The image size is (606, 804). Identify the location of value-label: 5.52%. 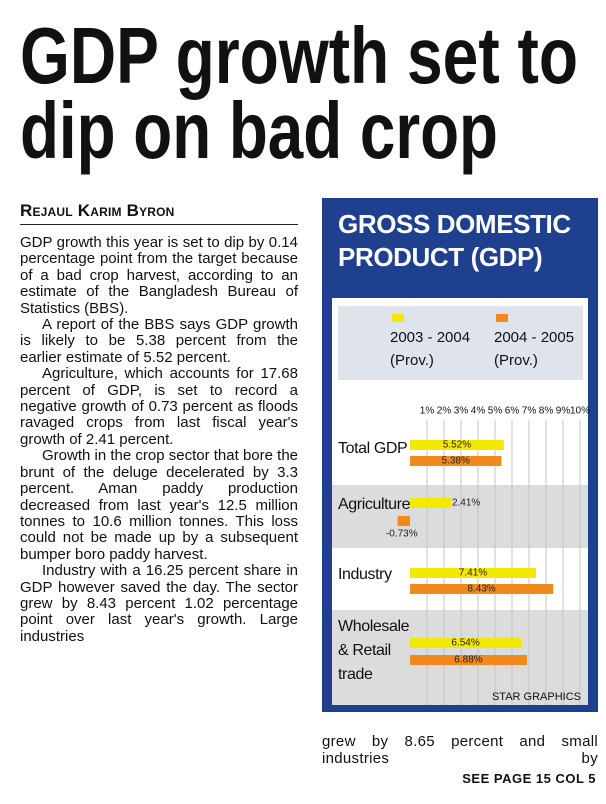
(457, 445).